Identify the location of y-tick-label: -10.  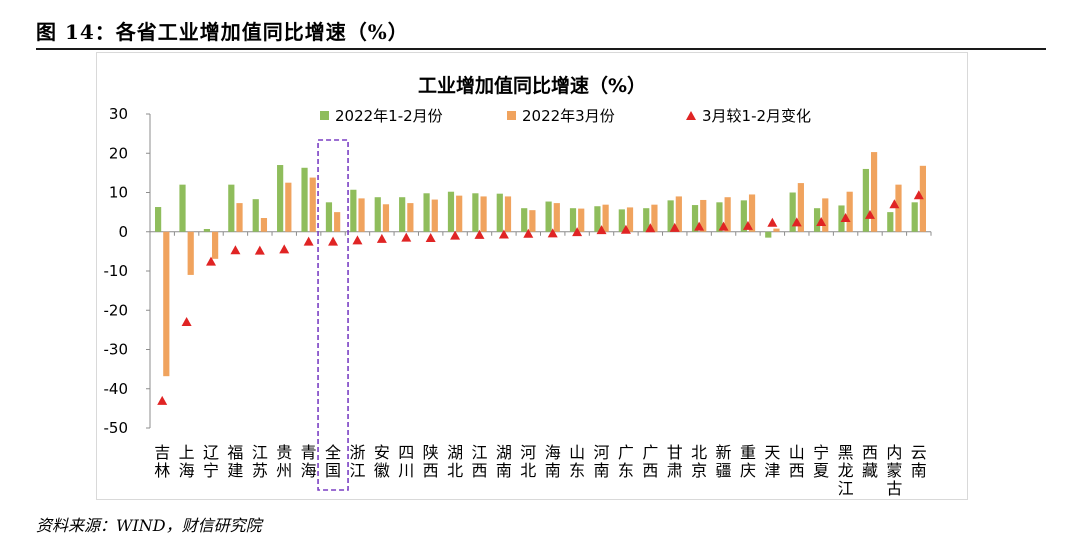
(116, 271).